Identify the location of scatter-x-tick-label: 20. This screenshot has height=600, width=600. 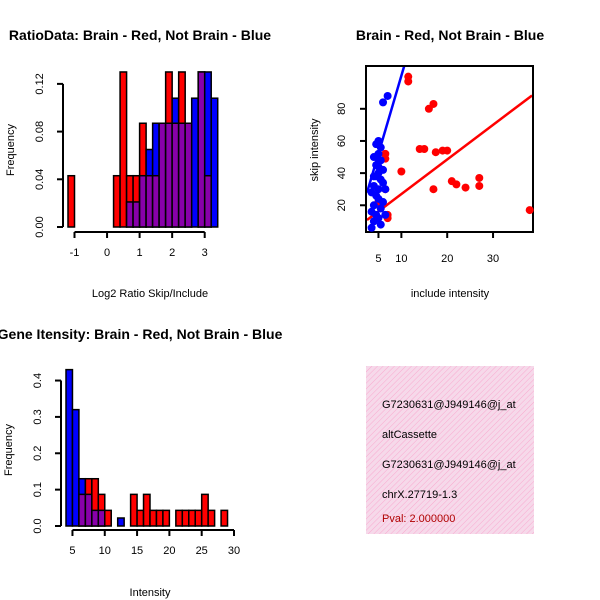
(447, 259).